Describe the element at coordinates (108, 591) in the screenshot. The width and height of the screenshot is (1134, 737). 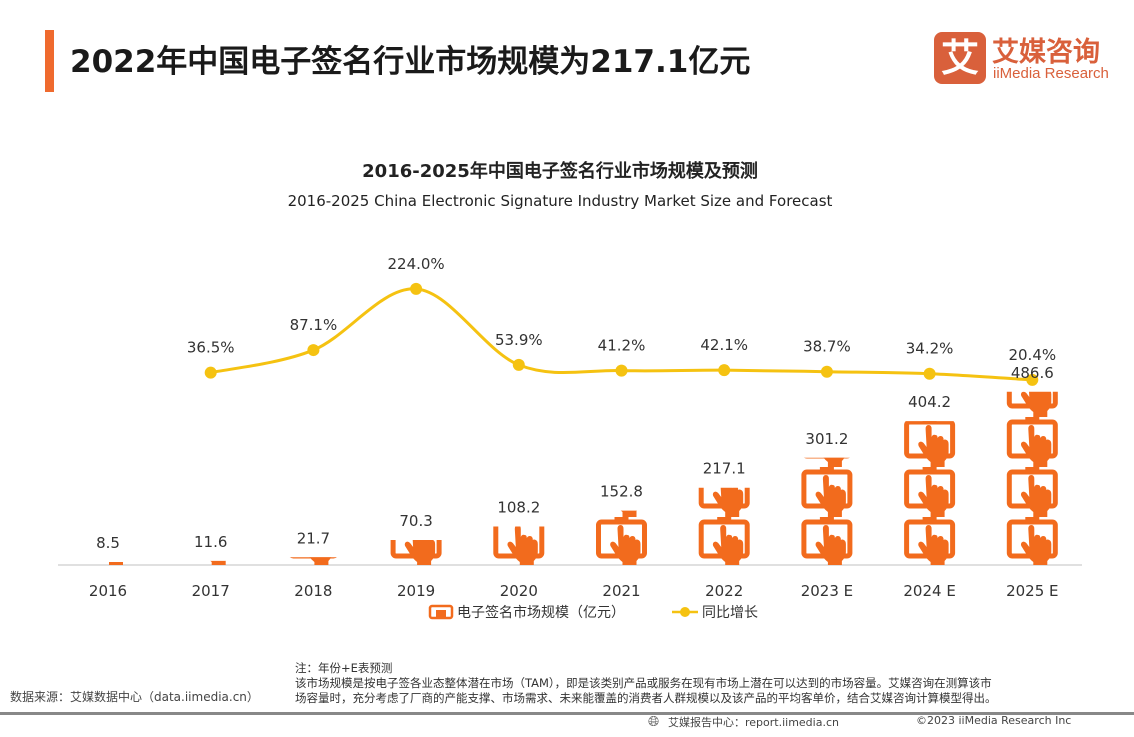
I see `x-tick-label: 2016` at that location.